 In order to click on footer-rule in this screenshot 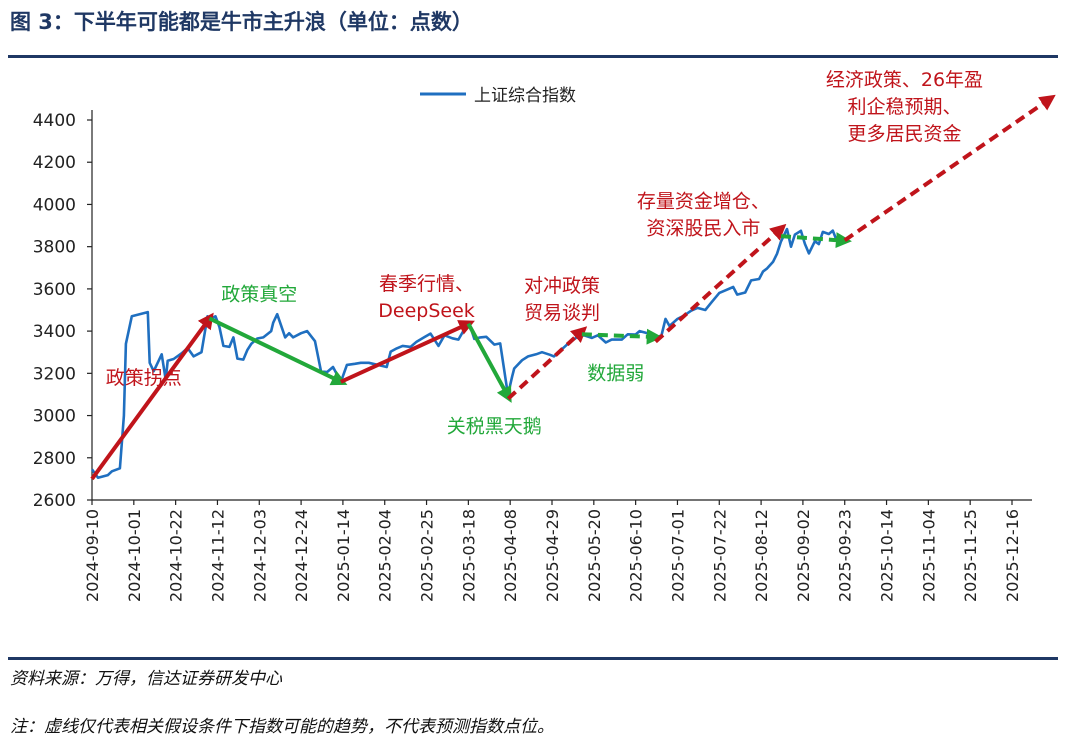, I will do `click(533, 658)`.